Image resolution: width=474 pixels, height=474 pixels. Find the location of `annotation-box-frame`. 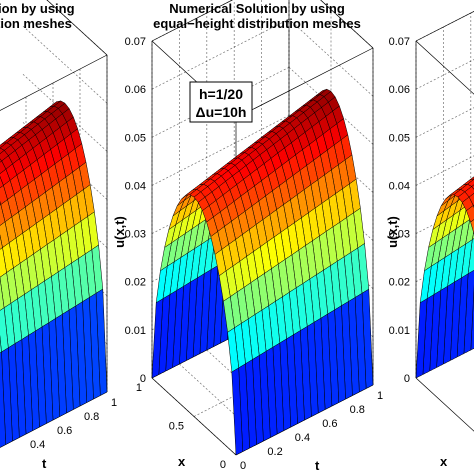

annotation-box-frame is located at coordinates (221, 102).